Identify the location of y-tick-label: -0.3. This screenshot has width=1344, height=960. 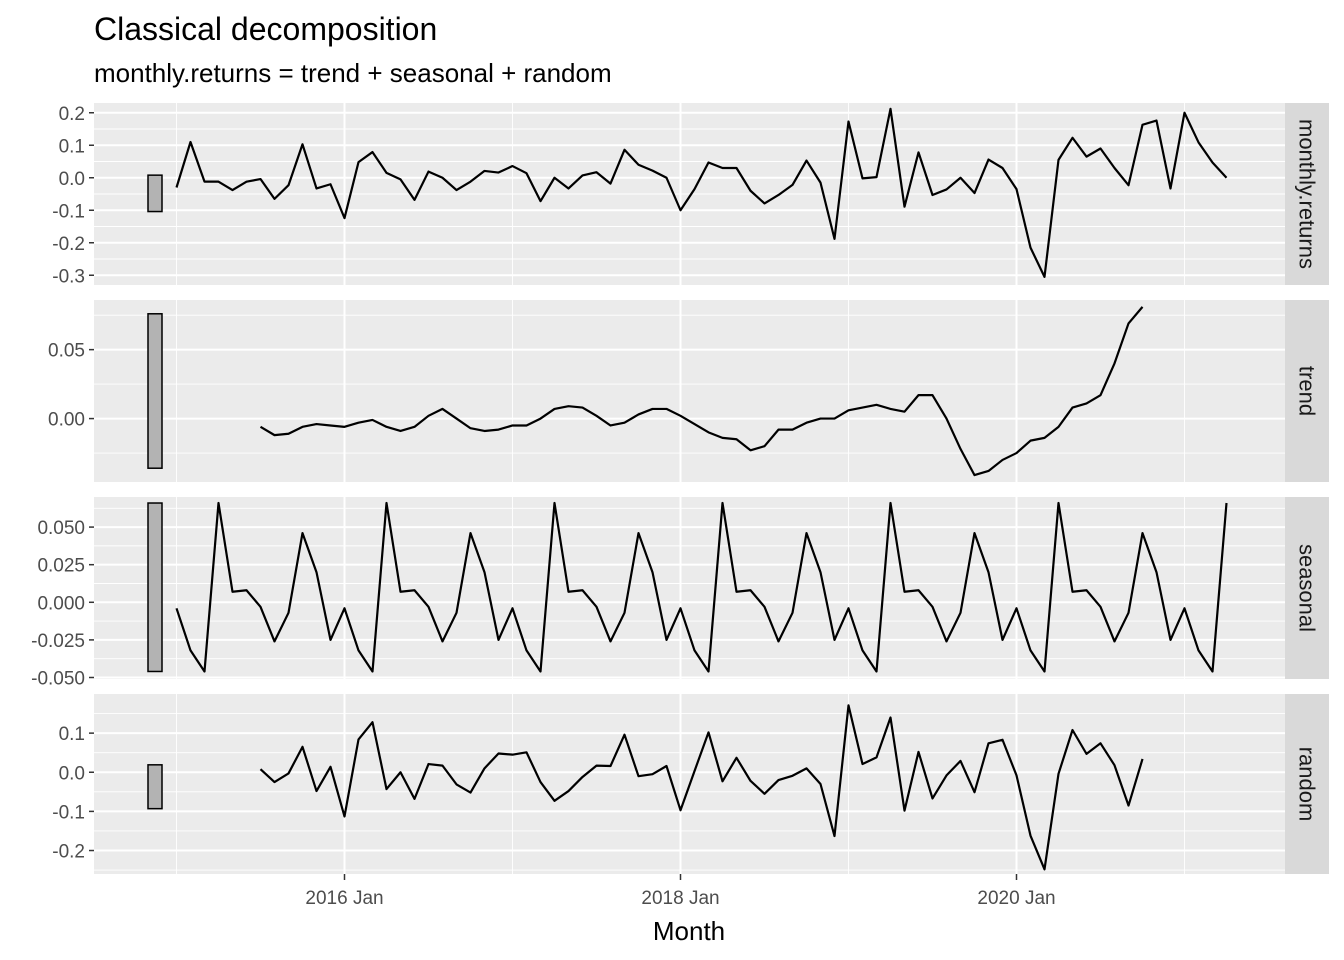
(68, 276).